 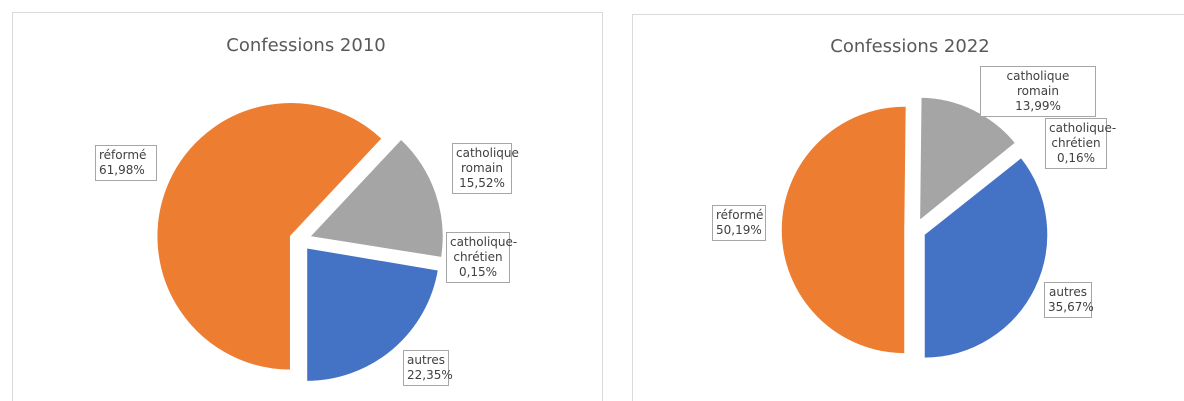 What do you see at coordinates (1071, 307) in the screenshot?
I see `label-value: 35,67%` at bounding box center [1071, 307].